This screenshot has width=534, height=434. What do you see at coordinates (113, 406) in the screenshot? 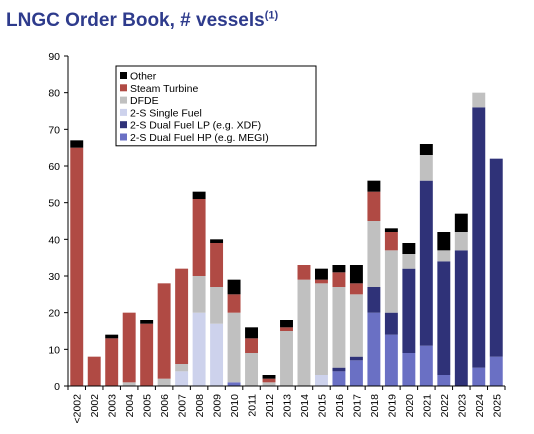
I see `x-tick-label: 2003` at bounding box center [113, 406].